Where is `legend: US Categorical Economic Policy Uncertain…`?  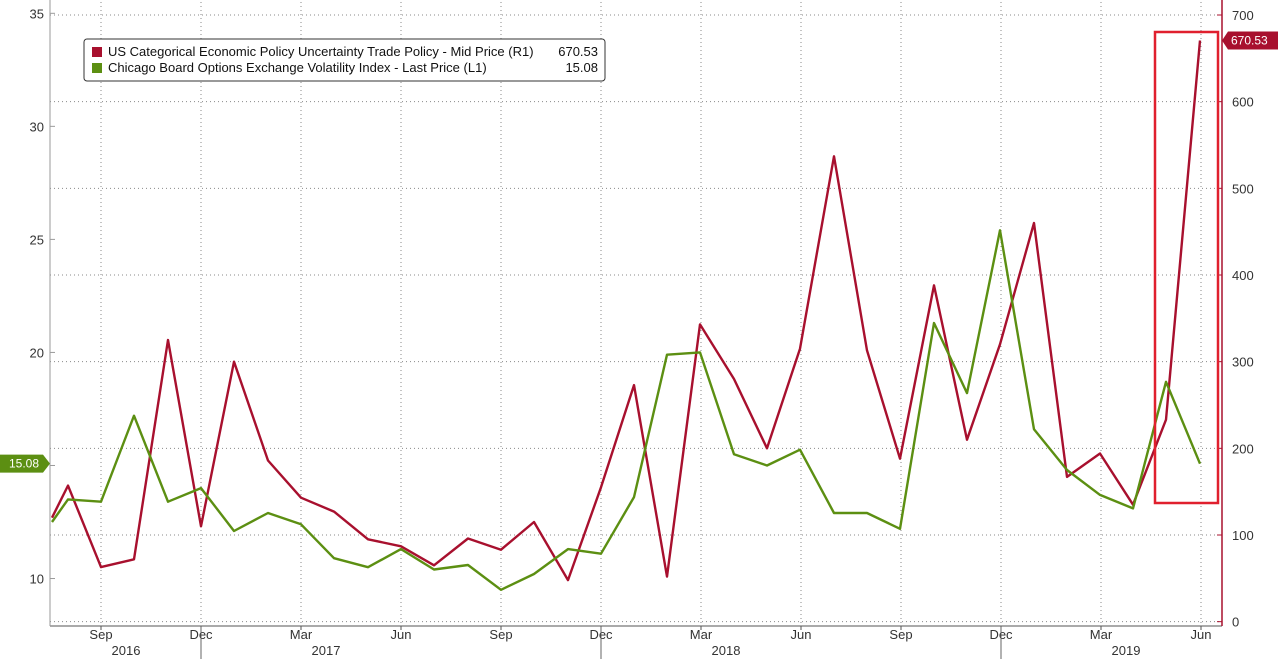
legend: US Categorical Economic Policy Uncertain… is located at coordinates (344, 60).